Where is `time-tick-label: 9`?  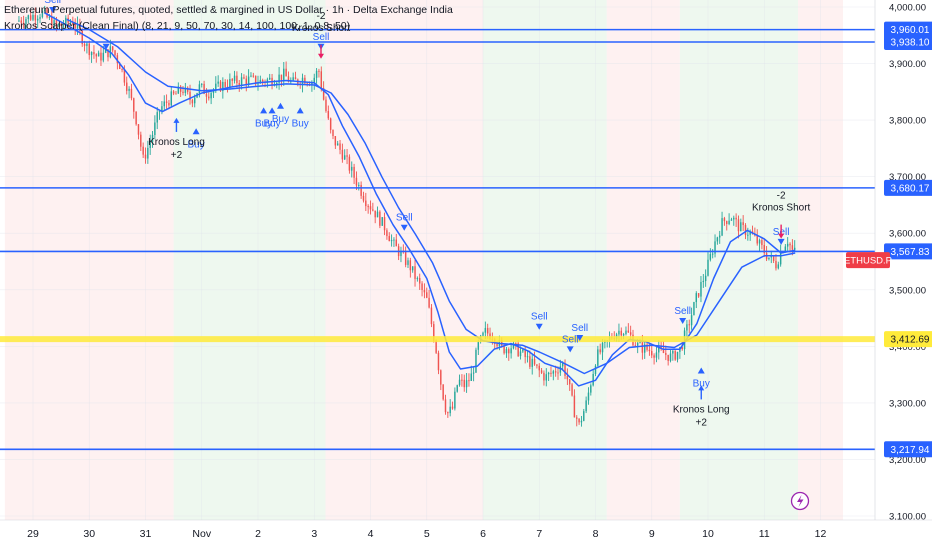 time-tick-label: 9 is located at coordinates (652, 534).